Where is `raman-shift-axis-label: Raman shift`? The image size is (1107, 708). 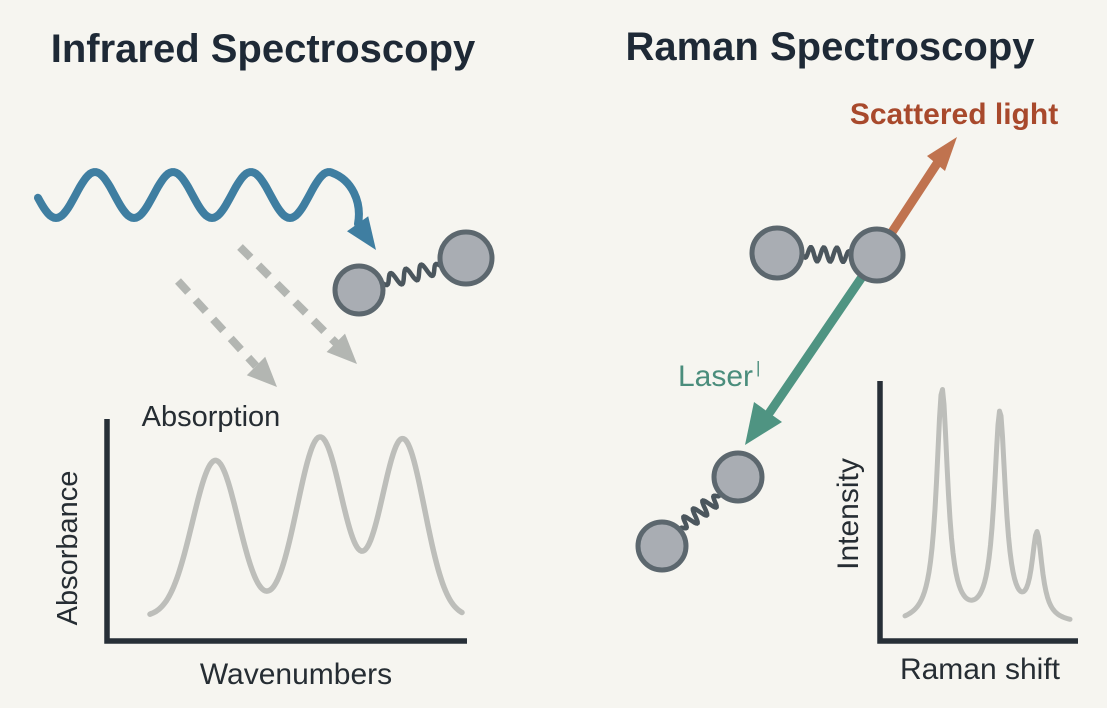 raman-shift-axis-label: Raman shift is located at coordinates (980, 669).